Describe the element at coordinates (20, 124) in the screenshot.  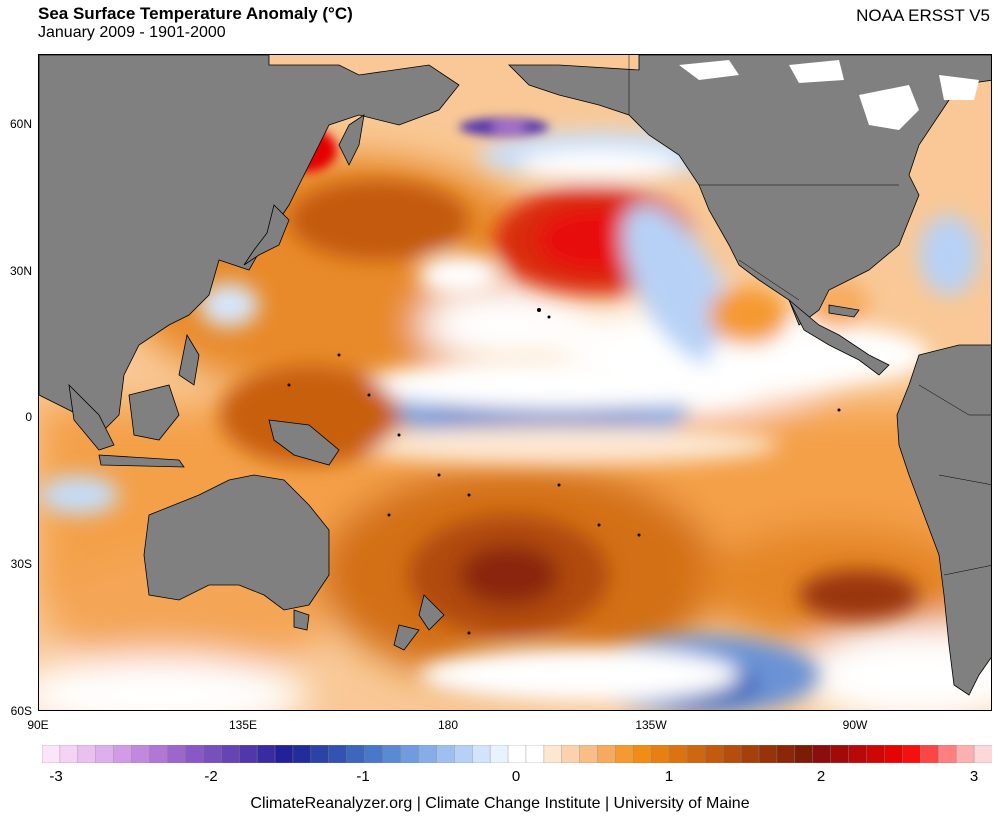
I see `lat-label-60n: 60N` at that location.